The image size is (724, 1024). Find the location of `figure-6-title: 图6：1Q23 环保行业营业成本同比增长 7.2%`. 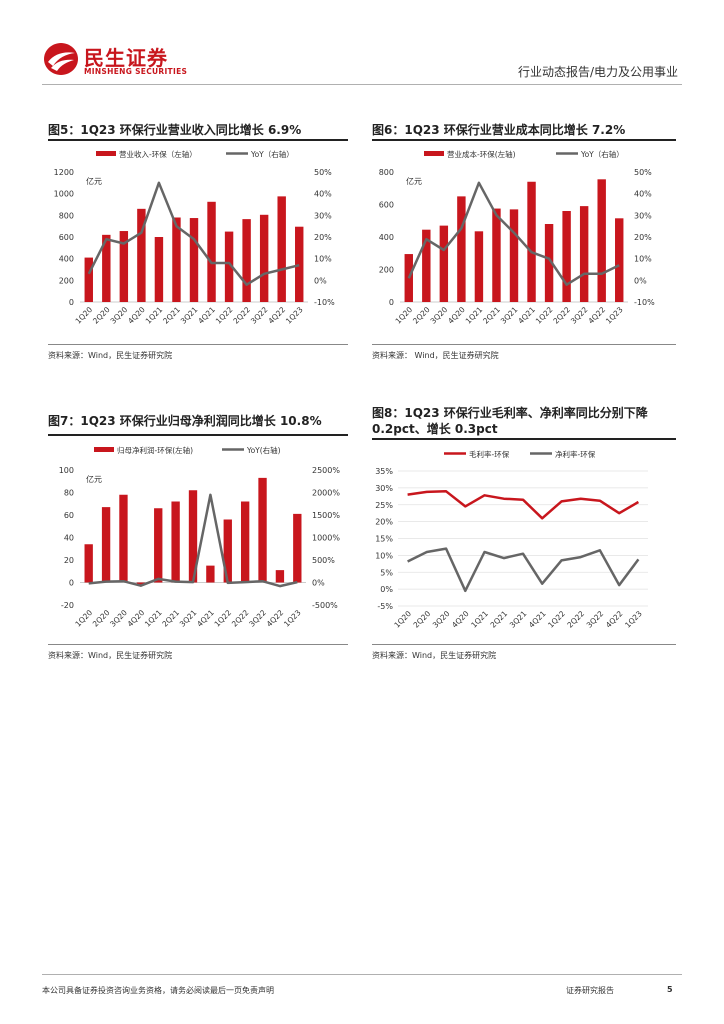

figure-6-title: 图6：1Q23 环保行业营业成本同比增长 7.2% is located at coordinates (499, 130).